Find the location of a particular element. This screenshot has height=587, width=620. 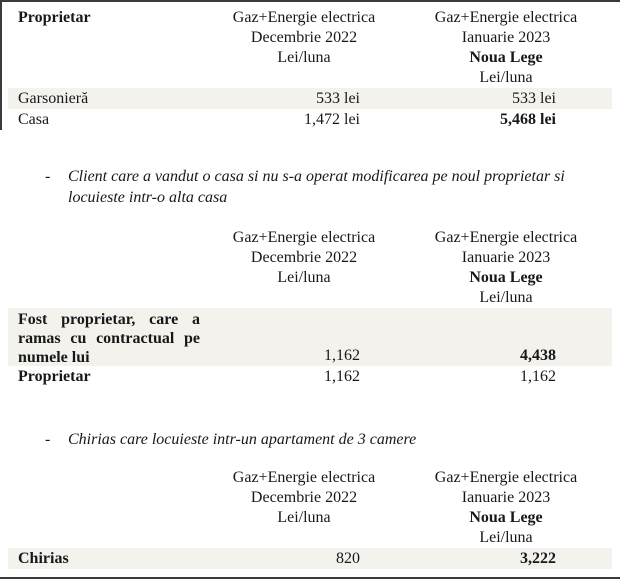

row-label: Garsonieră is located at coordinates (53, 98).